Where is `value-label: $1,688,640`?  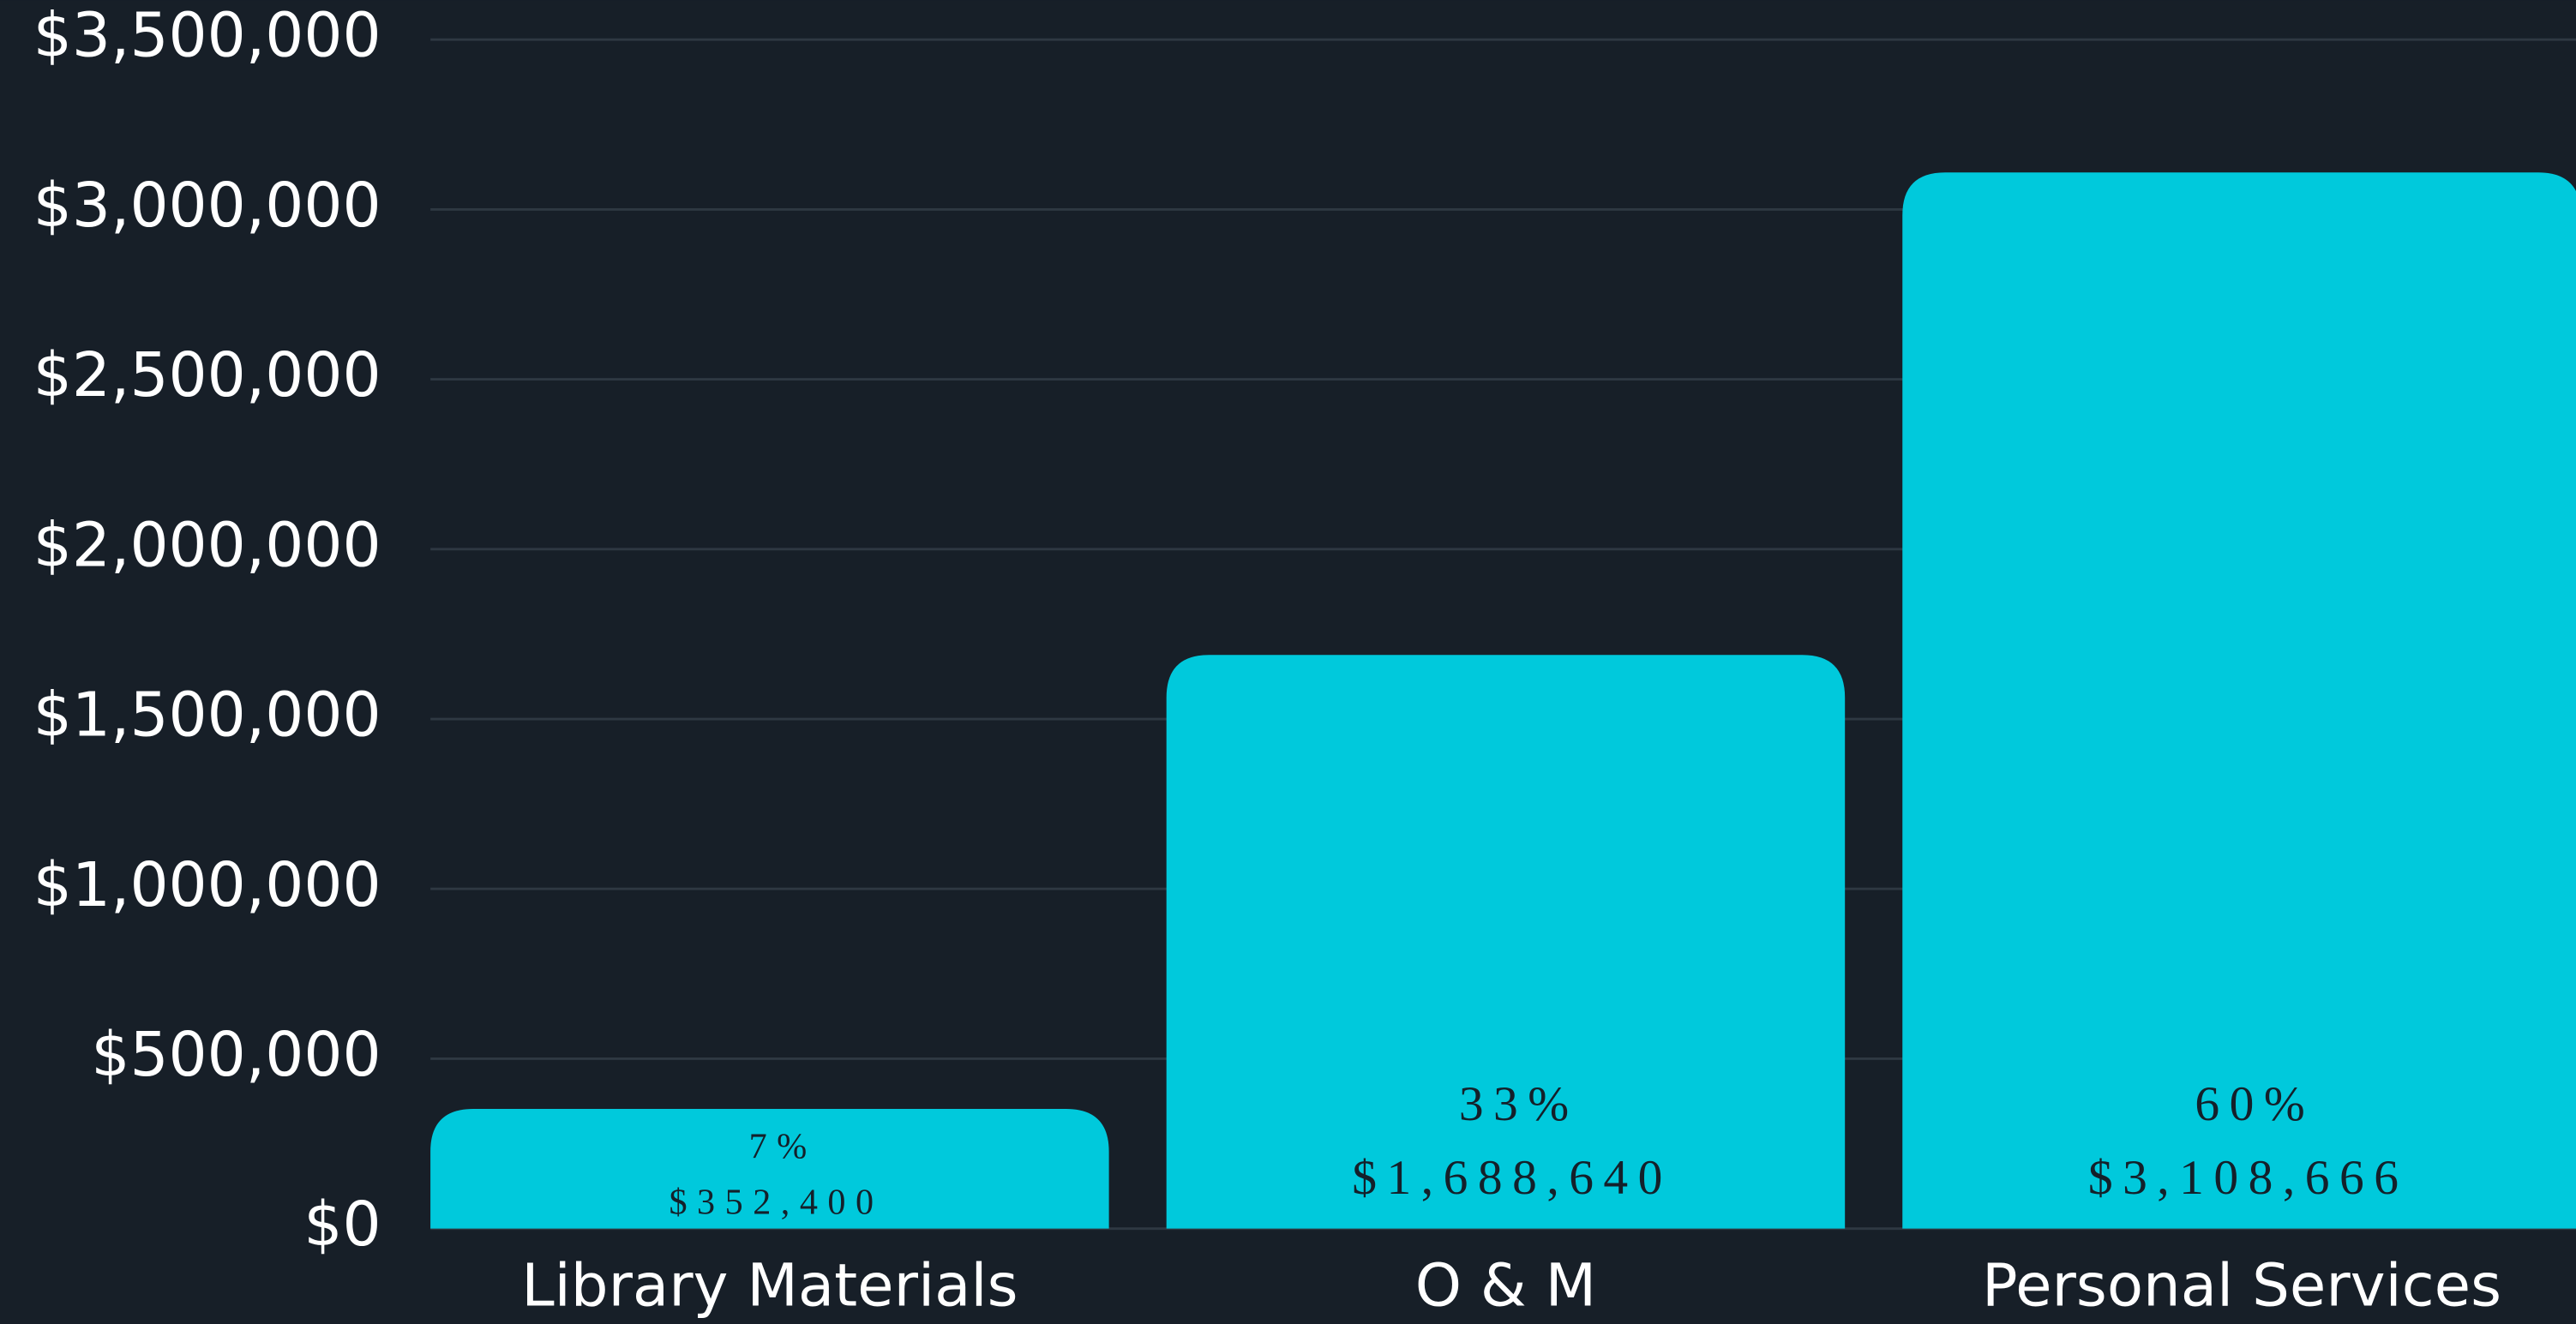
value-label: $1,688,640 is located at coordinates (1512, 1178).